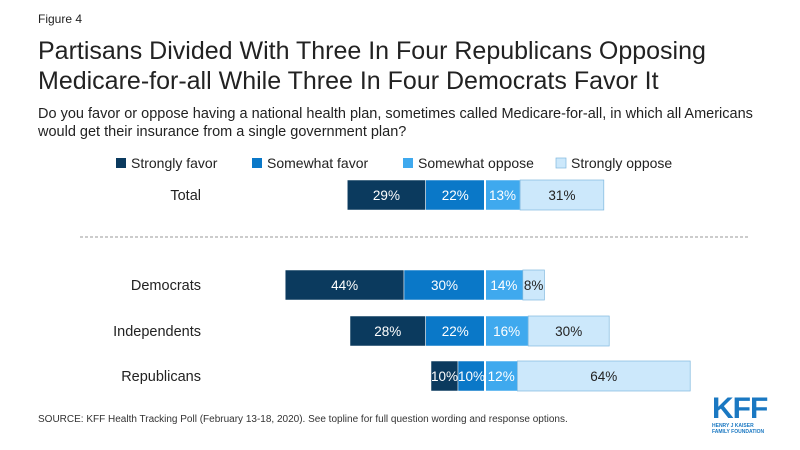  I want to click on bar-democrats-somewhat-oppose-label: 14%, so click(503, 285).